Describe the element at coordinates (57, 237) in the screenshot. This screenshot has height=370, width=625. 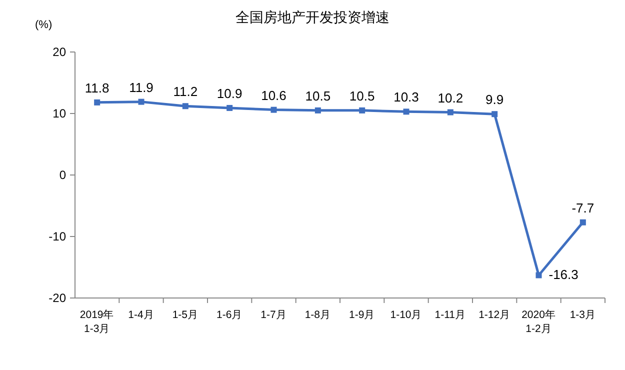
I see `y-tick-label: -10` at that location.